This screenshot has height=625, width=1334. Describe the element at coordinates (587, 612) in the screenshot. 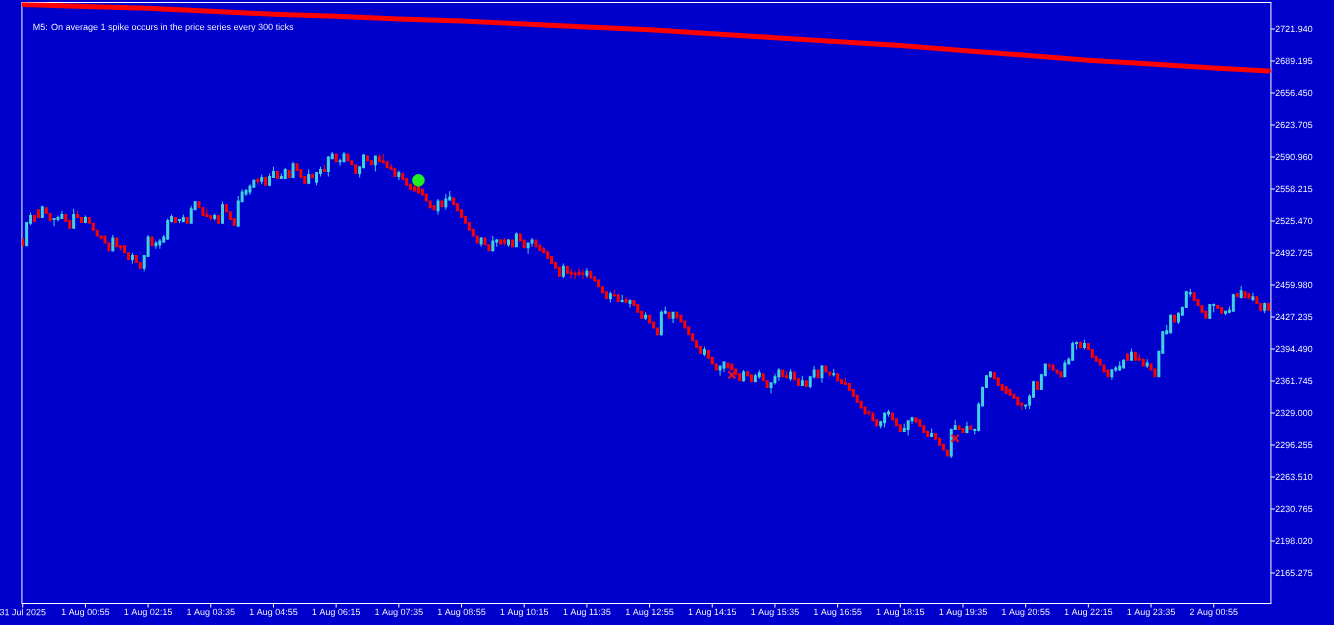

I see `x-tick-label: 1 Aug 11:35` at that location.